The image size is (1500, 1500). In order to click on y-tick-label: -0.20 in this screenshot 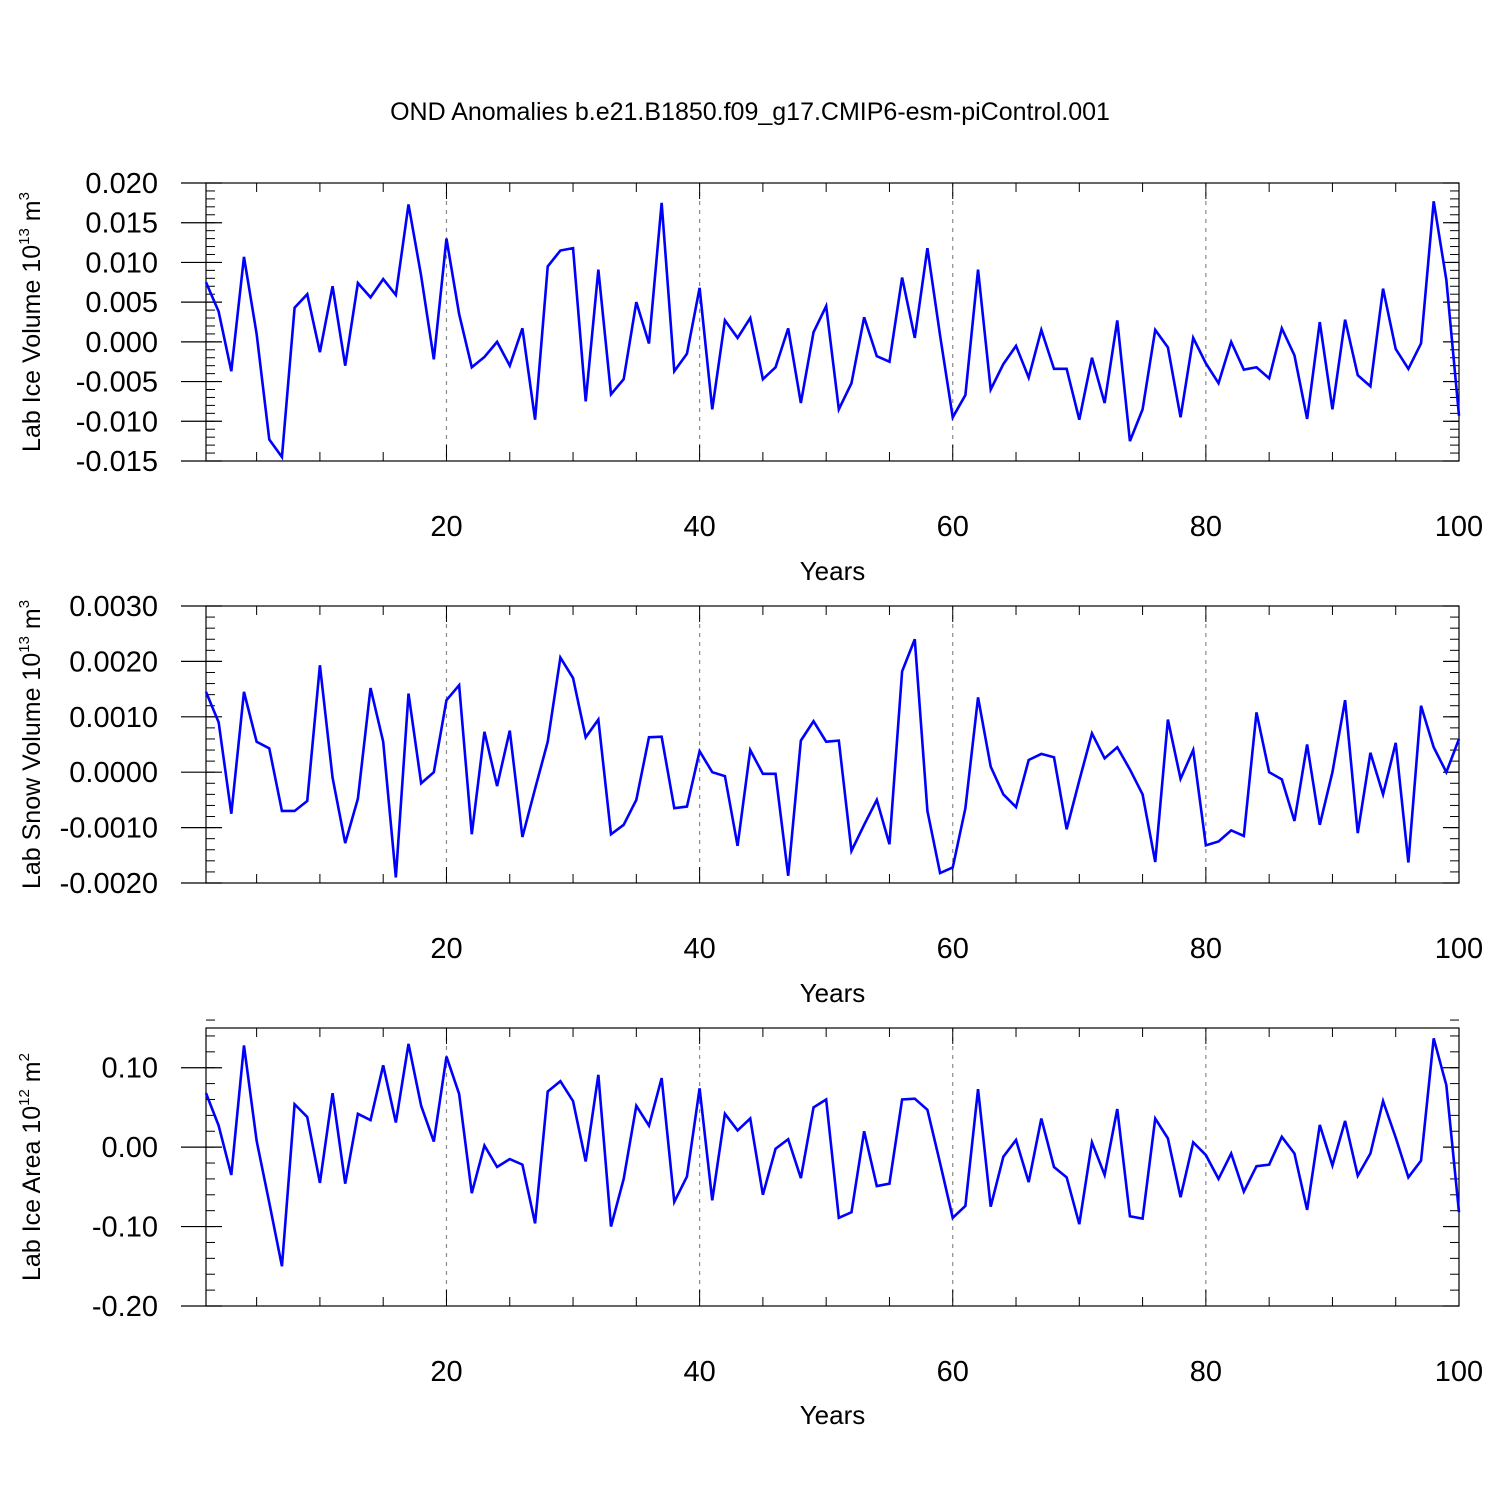, I will do `click(125, 1307)`.